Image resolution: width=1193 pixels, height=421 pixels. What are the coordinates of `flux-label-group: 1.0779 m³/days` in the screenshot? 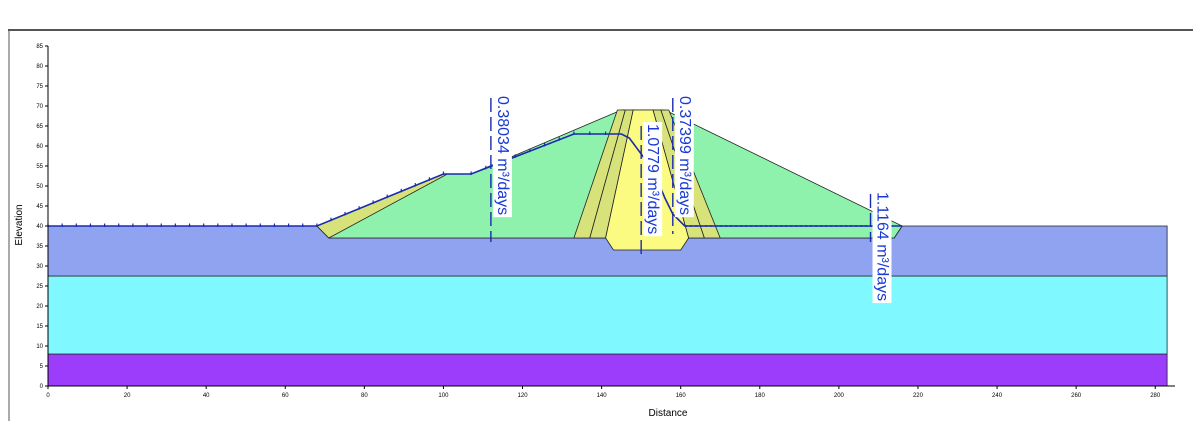 It's located at (653, 179).